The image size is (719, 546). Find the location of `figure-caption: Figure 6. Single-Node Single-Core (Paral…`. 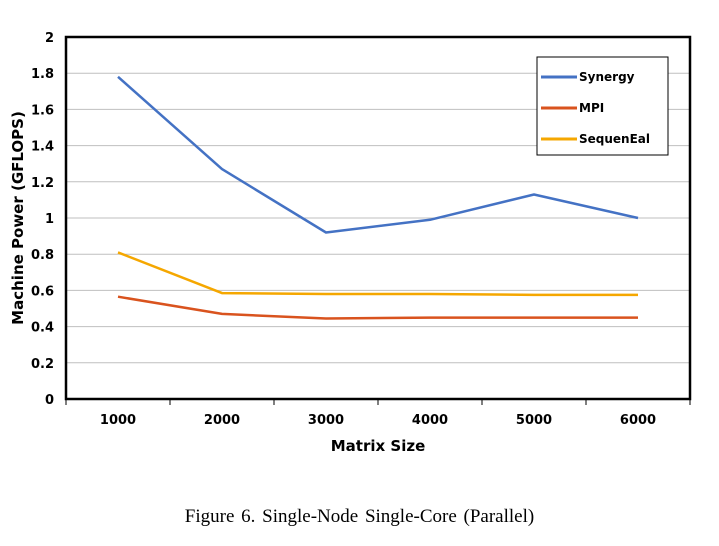

figure-caption: Figure 6. Single-Node Single-Core (Paral… is located at coordinates (359, 516).